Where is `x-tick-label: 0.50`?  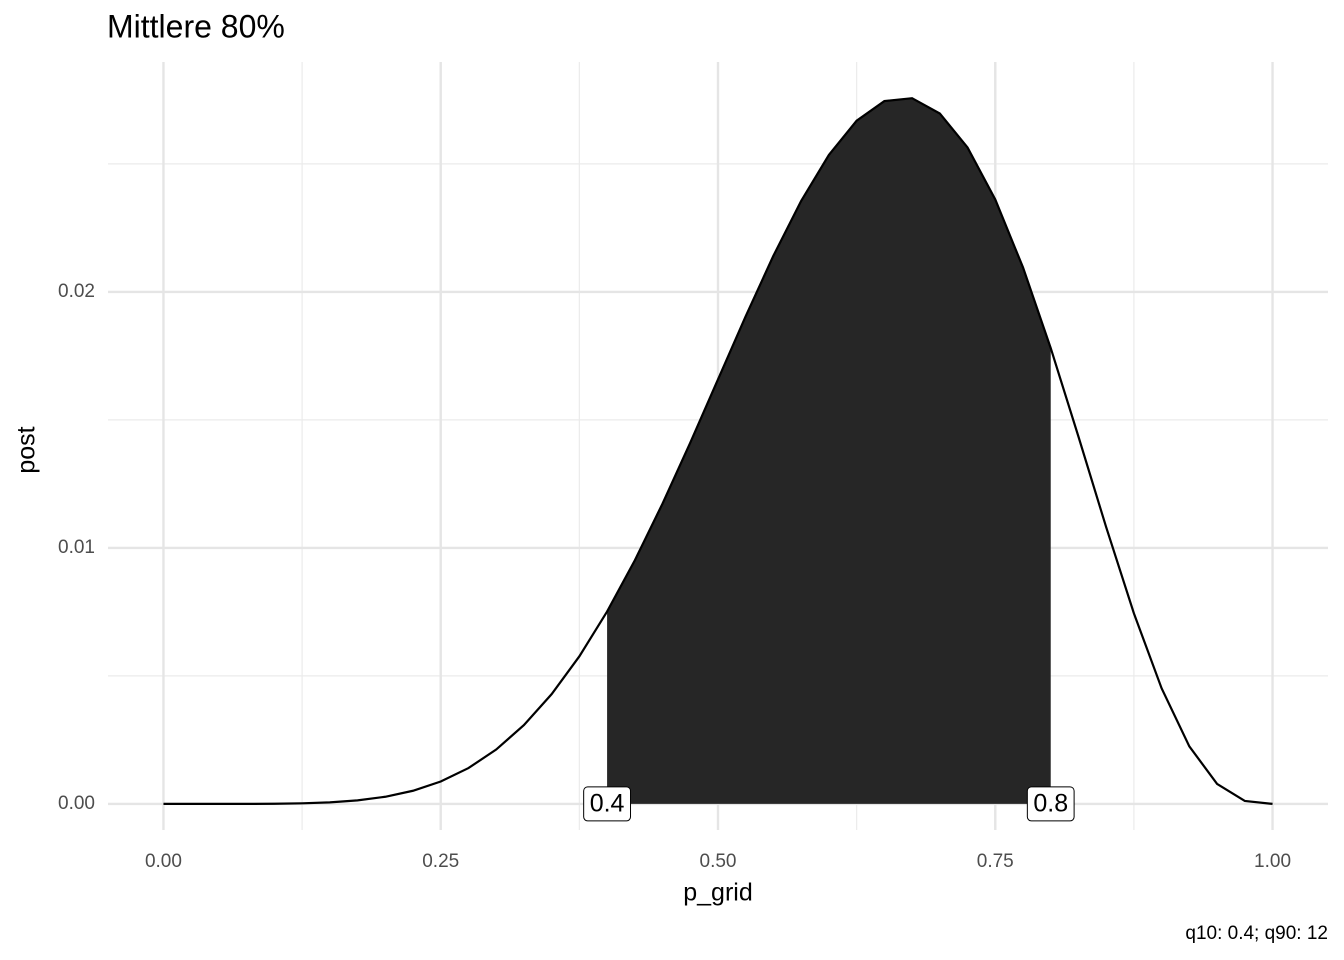
x-tick-label: 0.50 is located at coordinates (718, 861).